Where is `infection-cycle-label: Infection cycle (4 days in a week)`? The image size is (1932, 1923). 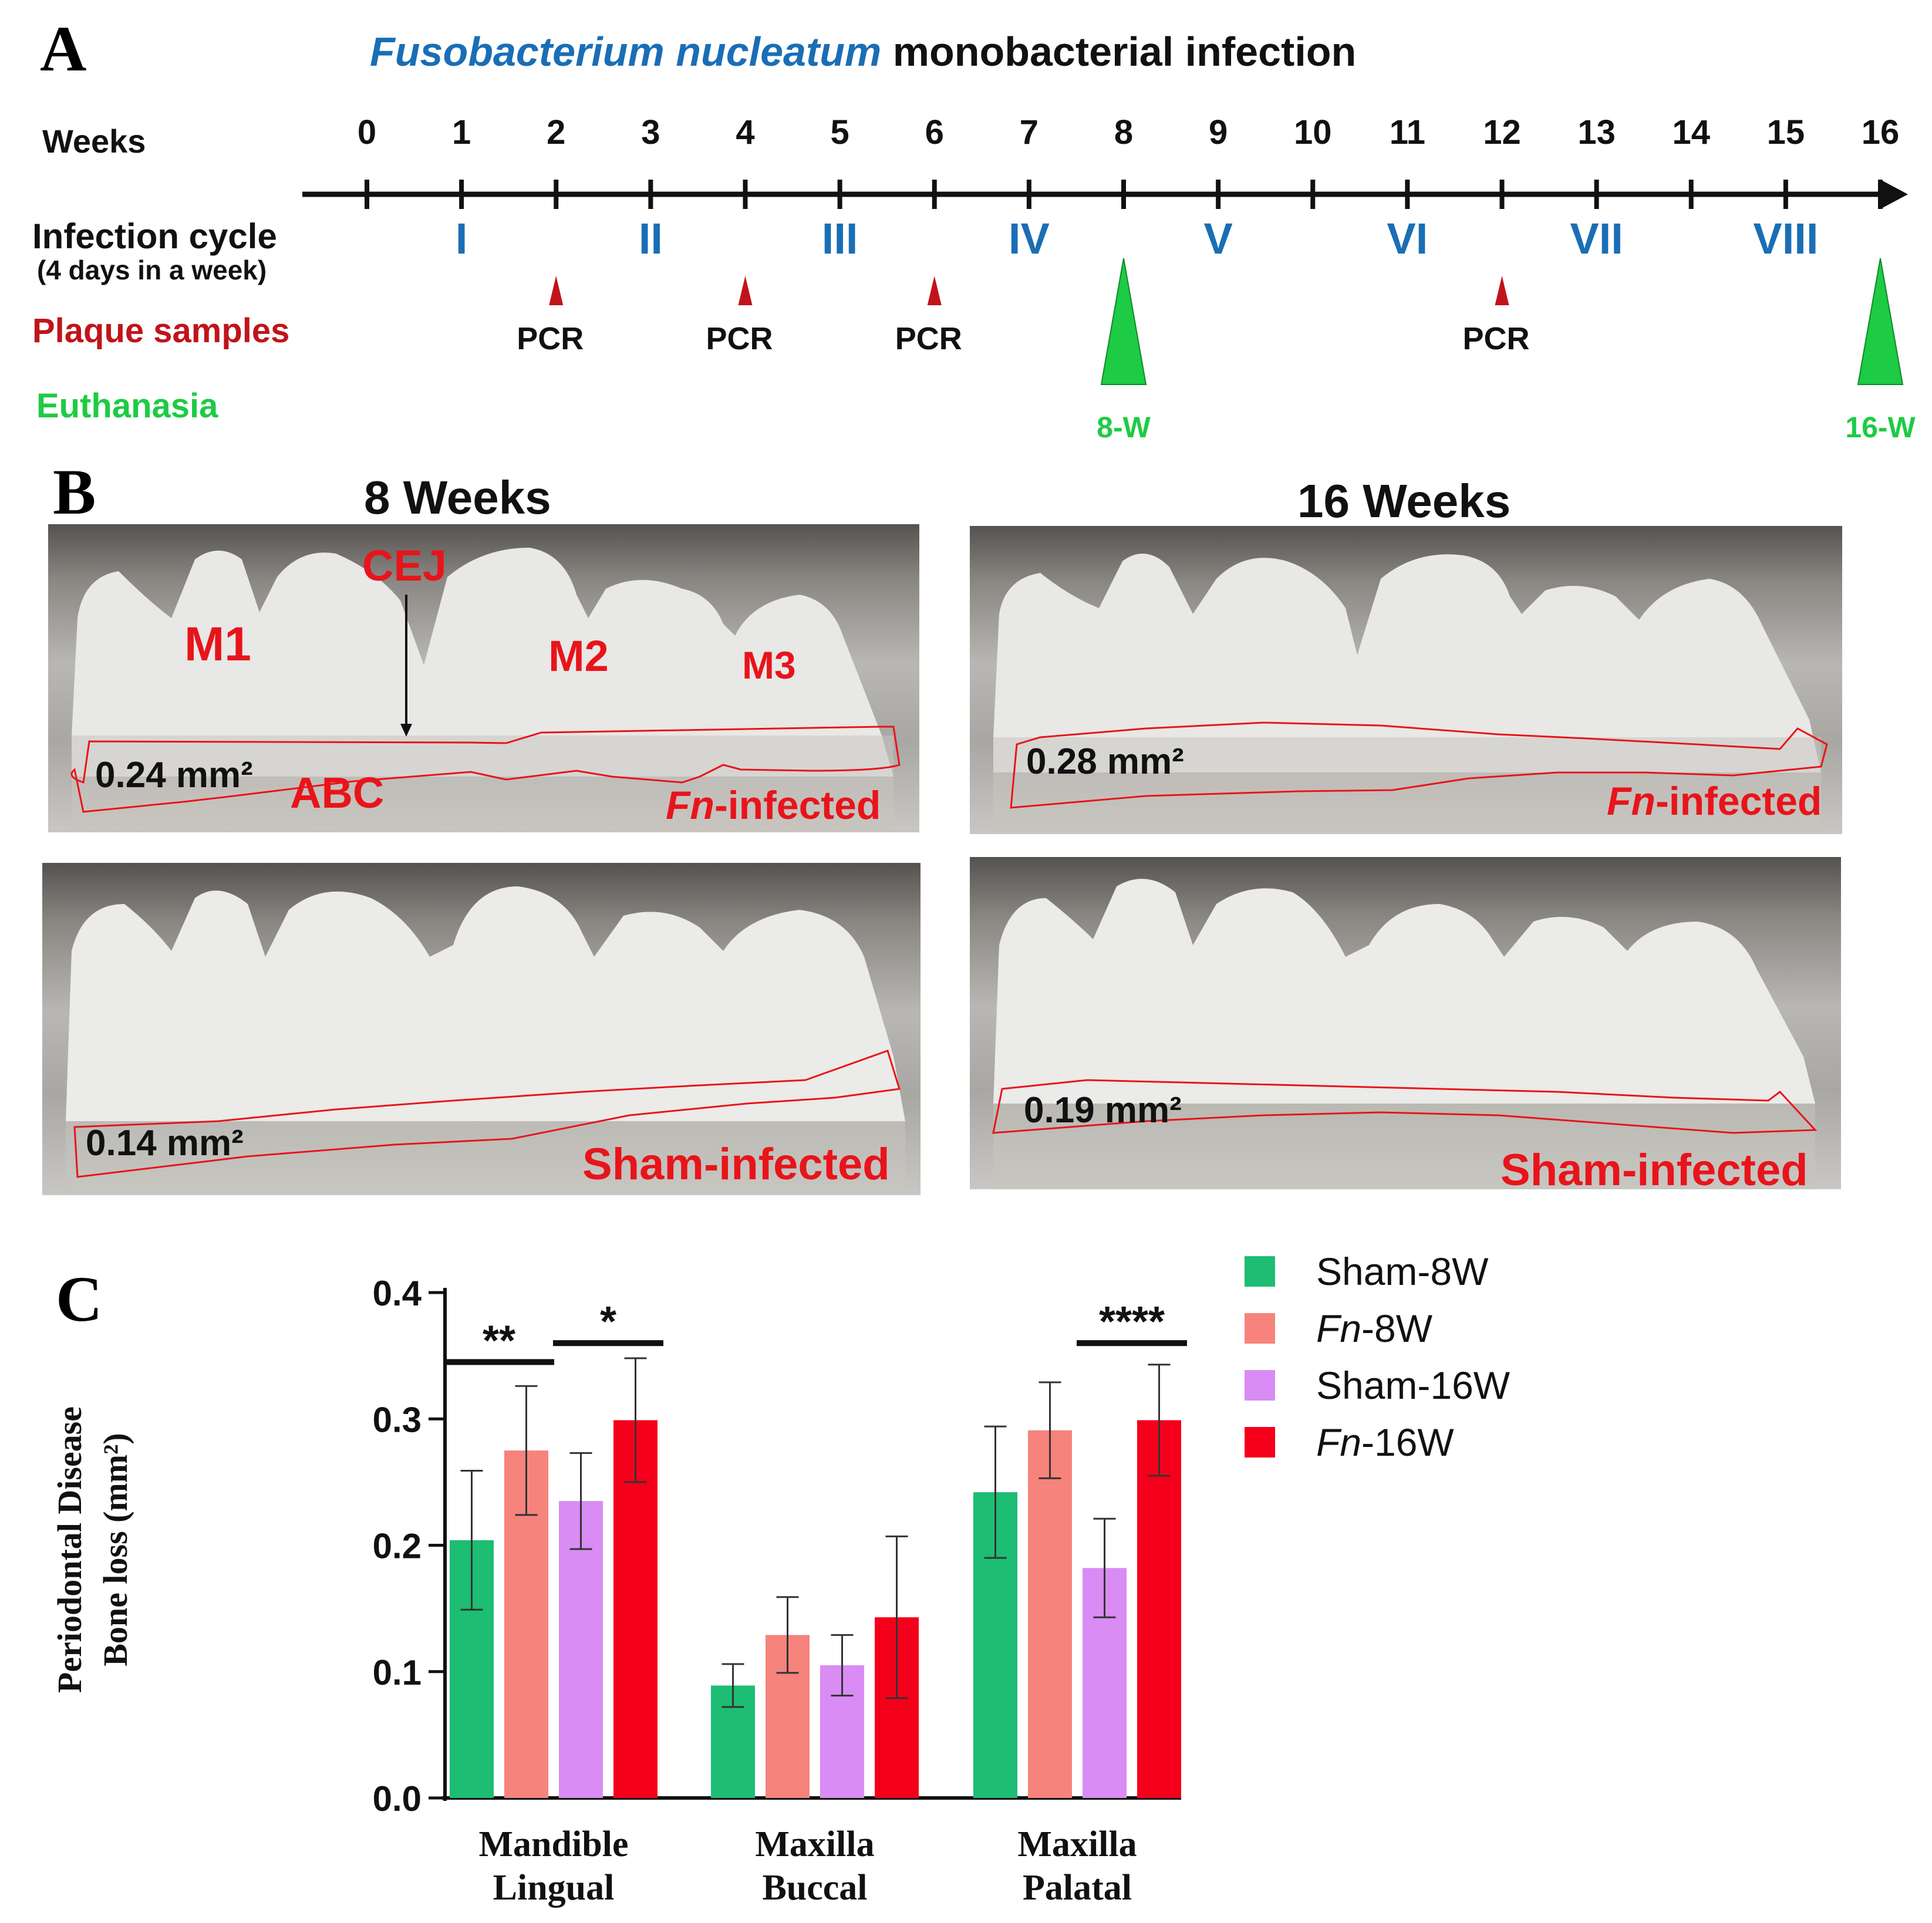
infection-cycle-label: Infection cycle (4 days in a week) is located at coordinates (154, 251).